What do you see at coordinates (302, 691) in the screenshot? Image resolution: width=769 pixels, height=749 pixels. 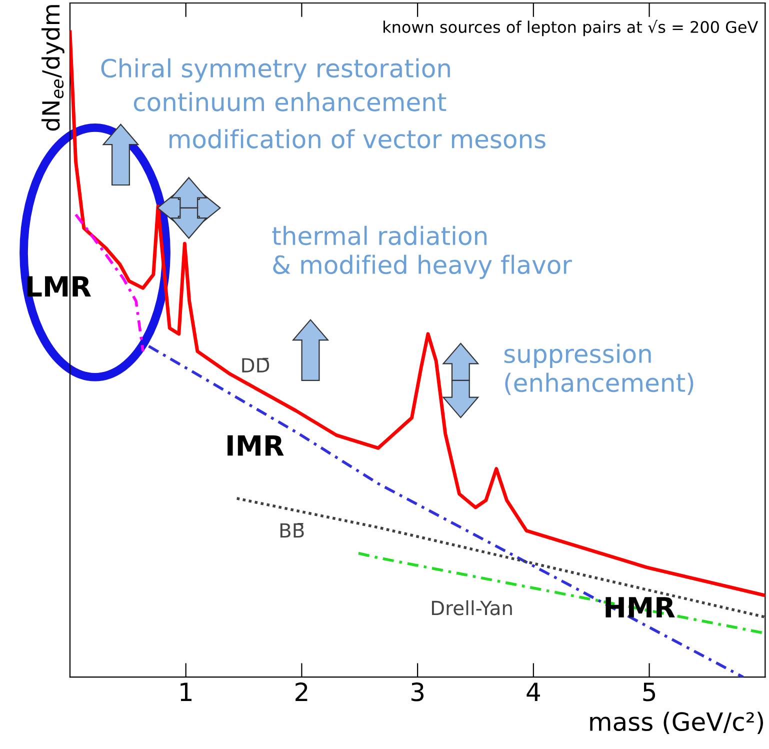 I see `x-tick-label: 2` at bounding box center [302, 691].